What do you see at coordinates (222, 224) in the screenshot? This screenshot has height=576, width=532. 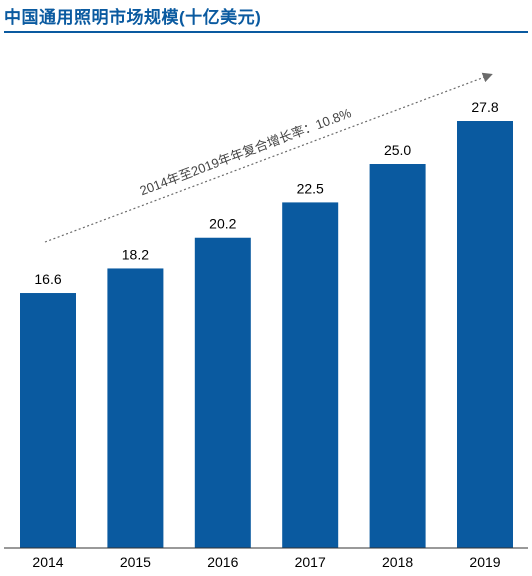 I see `data-label-2016: 20.2` at bounding box center [222, 224].